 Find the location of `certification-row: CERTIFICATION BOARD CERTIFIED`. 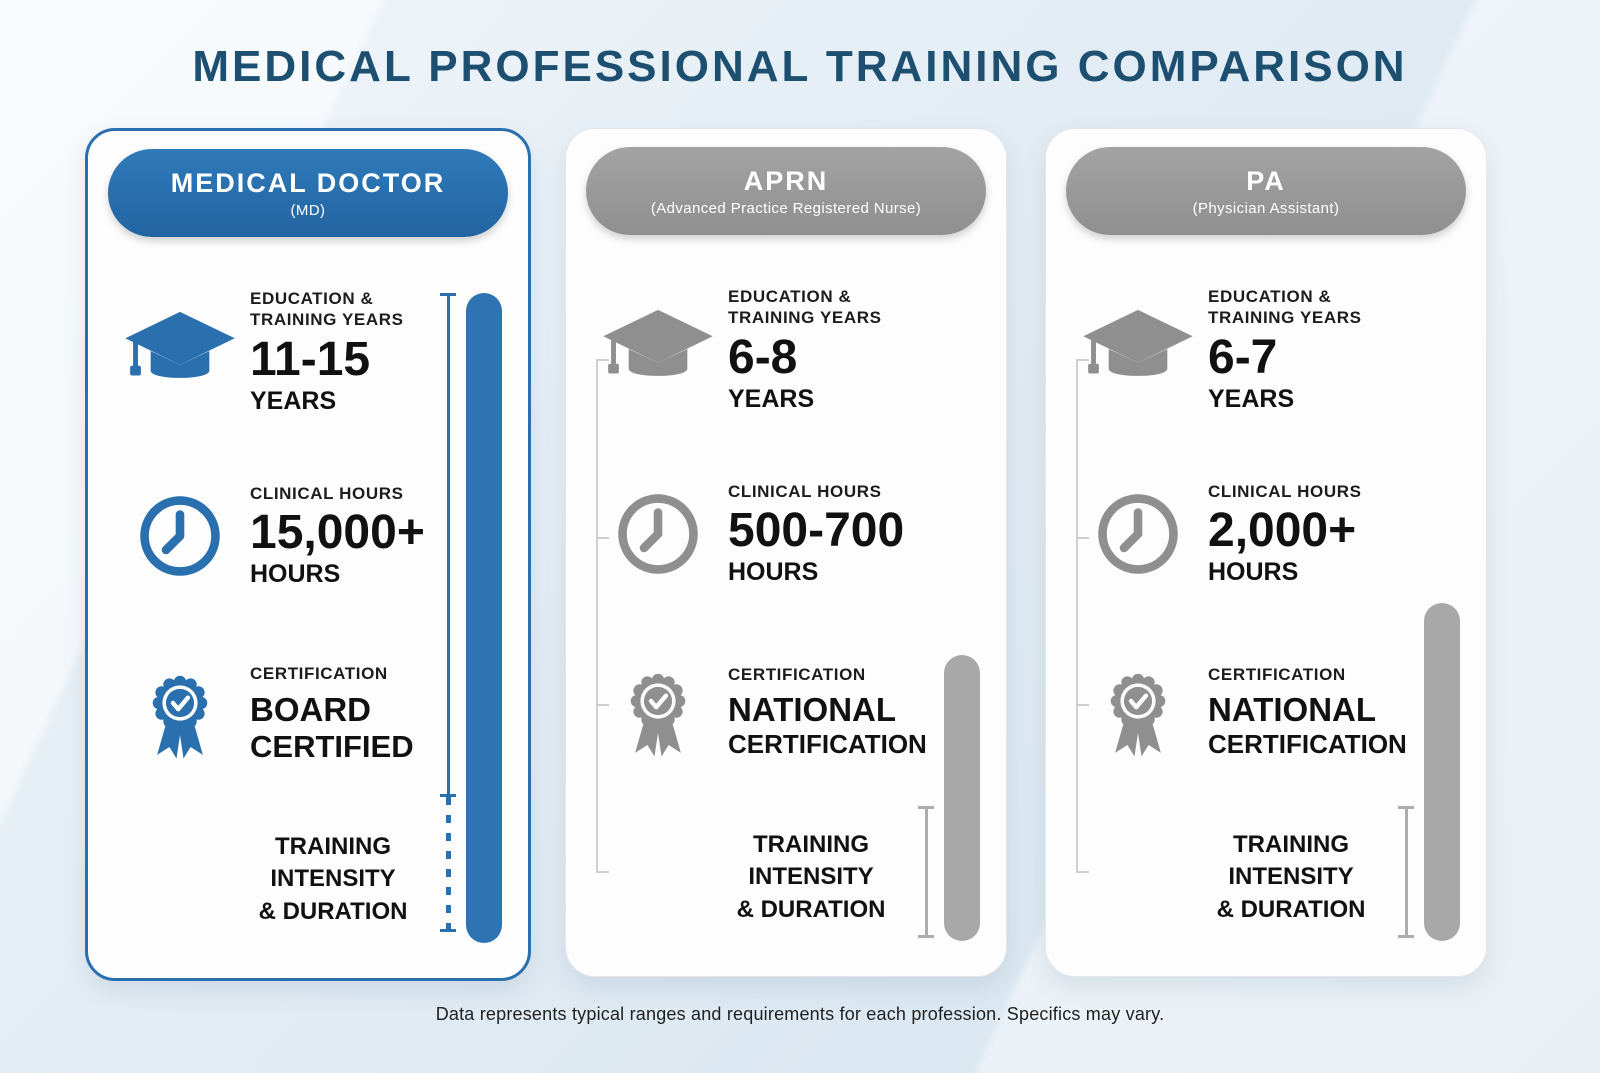

certification-row: CERTIFICATION BOARD CERTIFIED is located at coordinates (279, 714).